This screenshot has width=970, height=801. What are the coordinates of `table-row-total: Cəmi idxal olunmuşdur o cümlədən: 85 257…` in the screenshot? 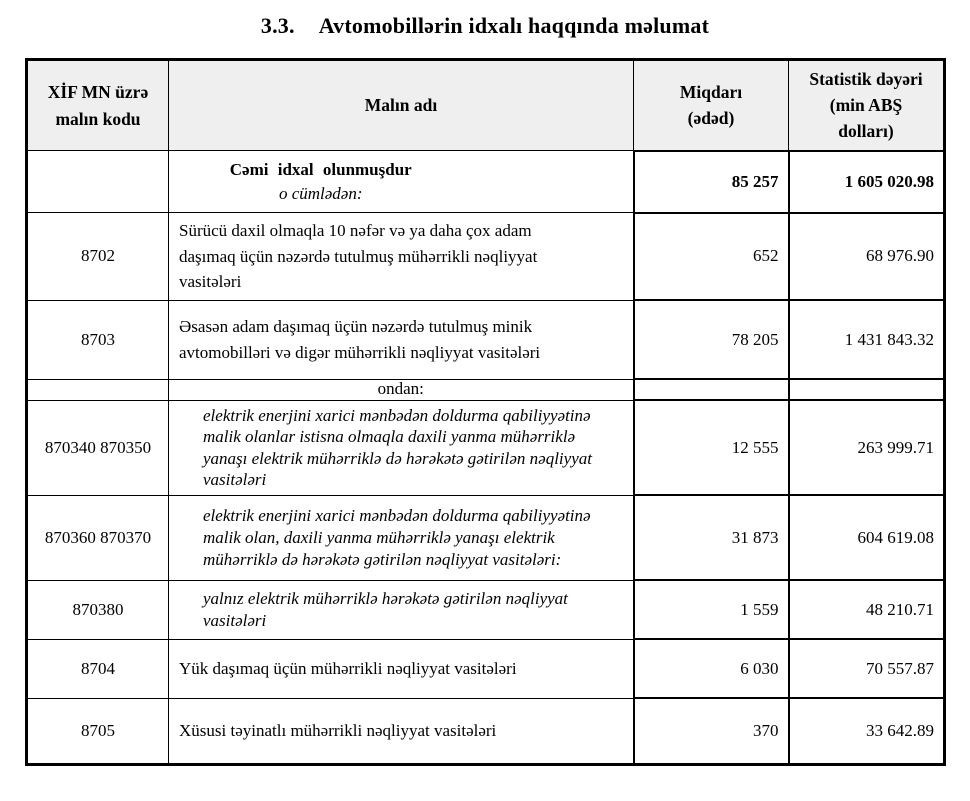 It's located at (486, 181).